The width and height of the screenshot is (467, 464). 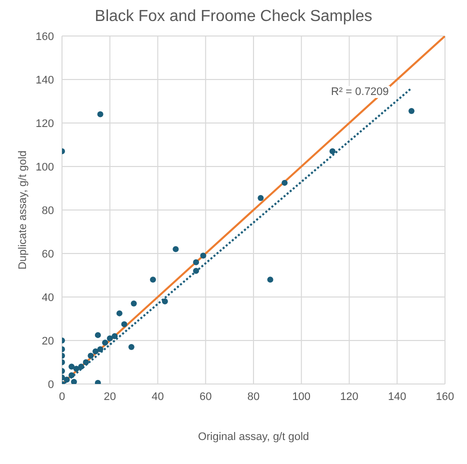 What do you see at coordinates (445, 396) in the screenshot?
I see `x-tick-label: 160` at bounding box center [445, 396].